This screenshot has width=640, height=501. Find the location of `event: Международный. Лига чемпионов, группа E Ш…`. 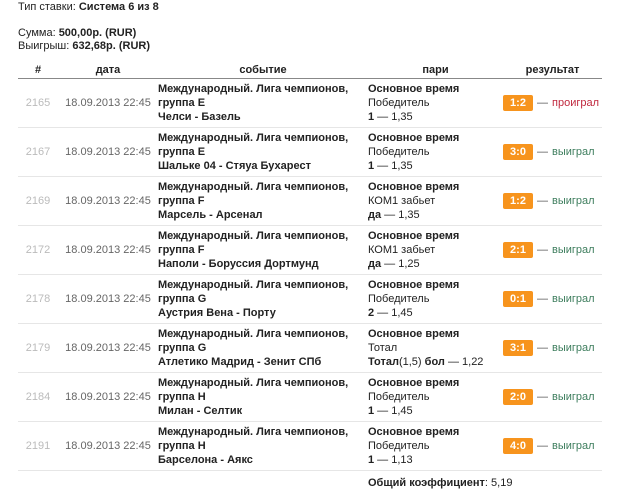

event: Международный. Лига чемпионов, группа E Ш… is located at coordinates (263, 152).